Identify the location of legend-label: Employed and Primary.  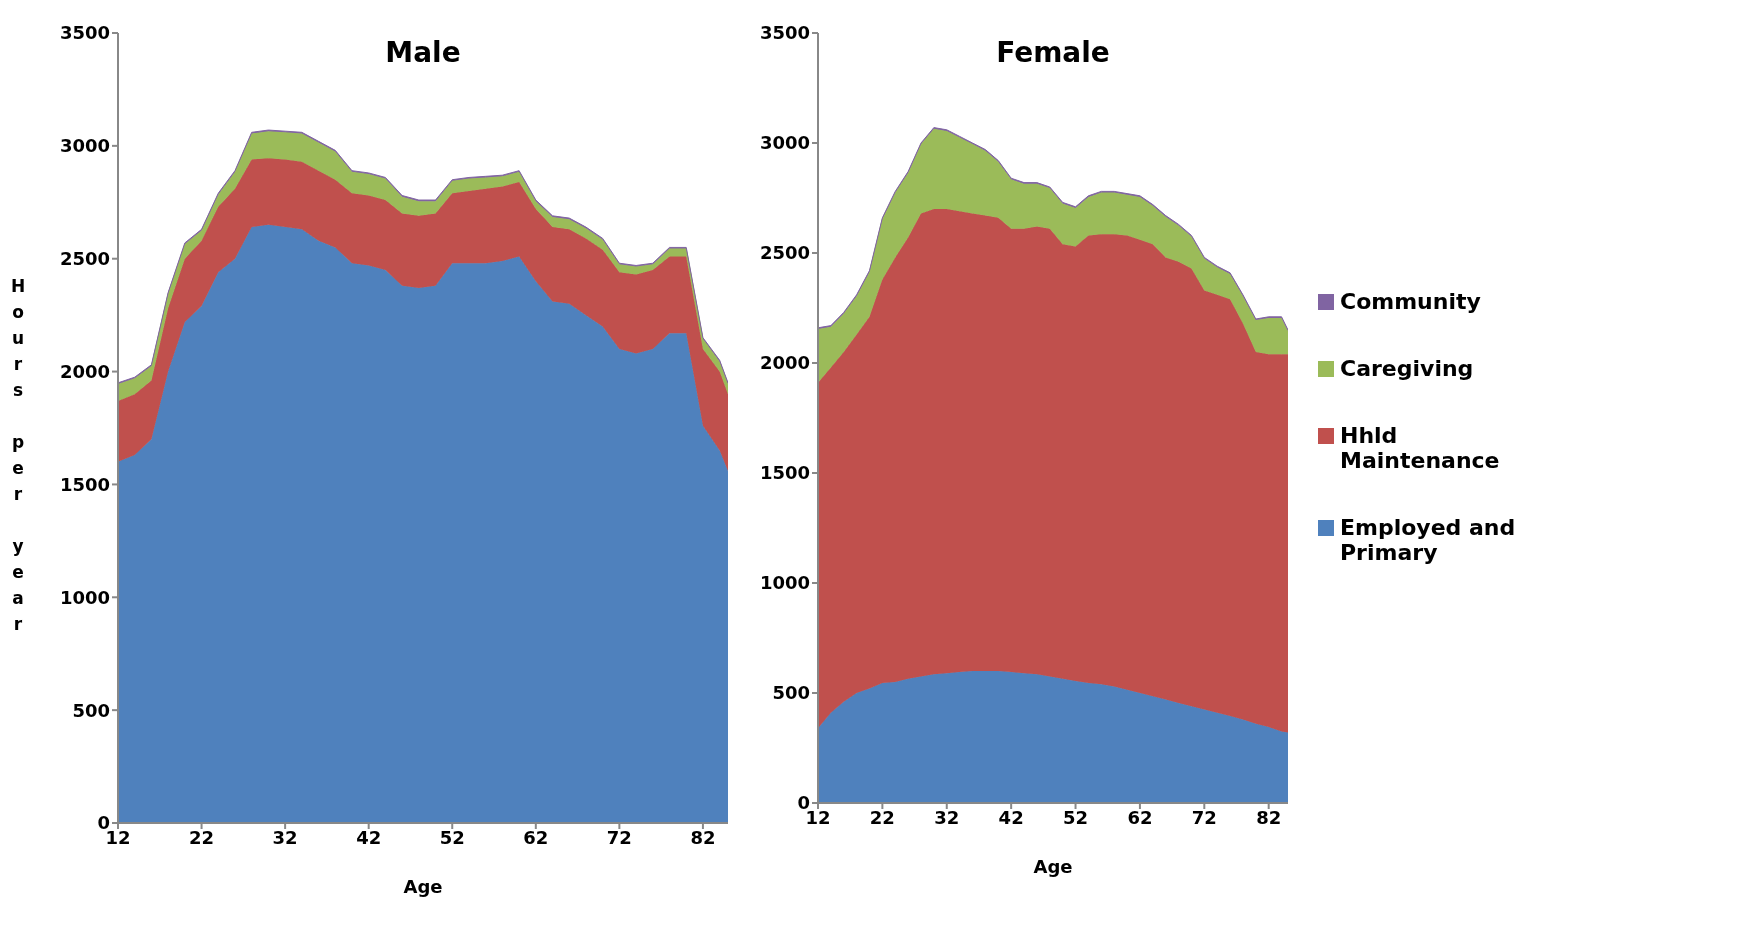
(1428, 540).